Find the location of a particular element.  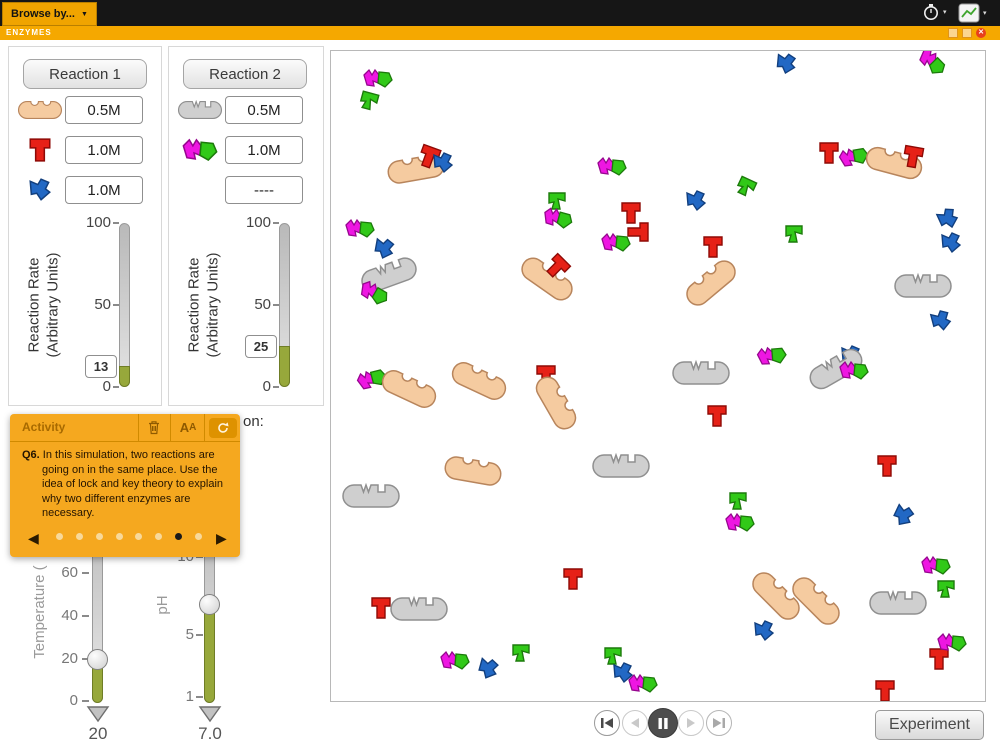

trash-icon is located at coordinates (154, 427).